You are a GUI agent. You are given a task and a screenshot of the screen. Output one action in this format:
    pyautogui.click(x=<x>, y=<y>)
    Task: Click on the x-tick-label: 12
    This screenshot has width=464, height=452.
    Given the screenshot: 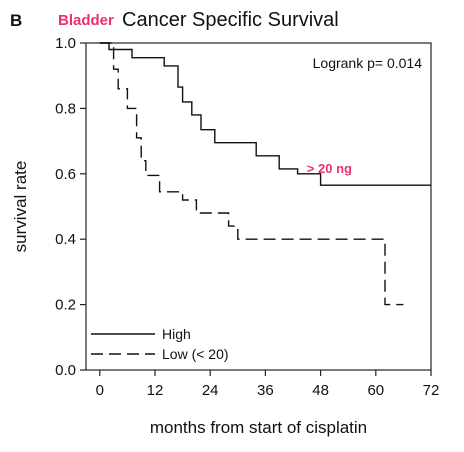 What is the action you would take?
    pyautogui.click(x=155, y=390)
    